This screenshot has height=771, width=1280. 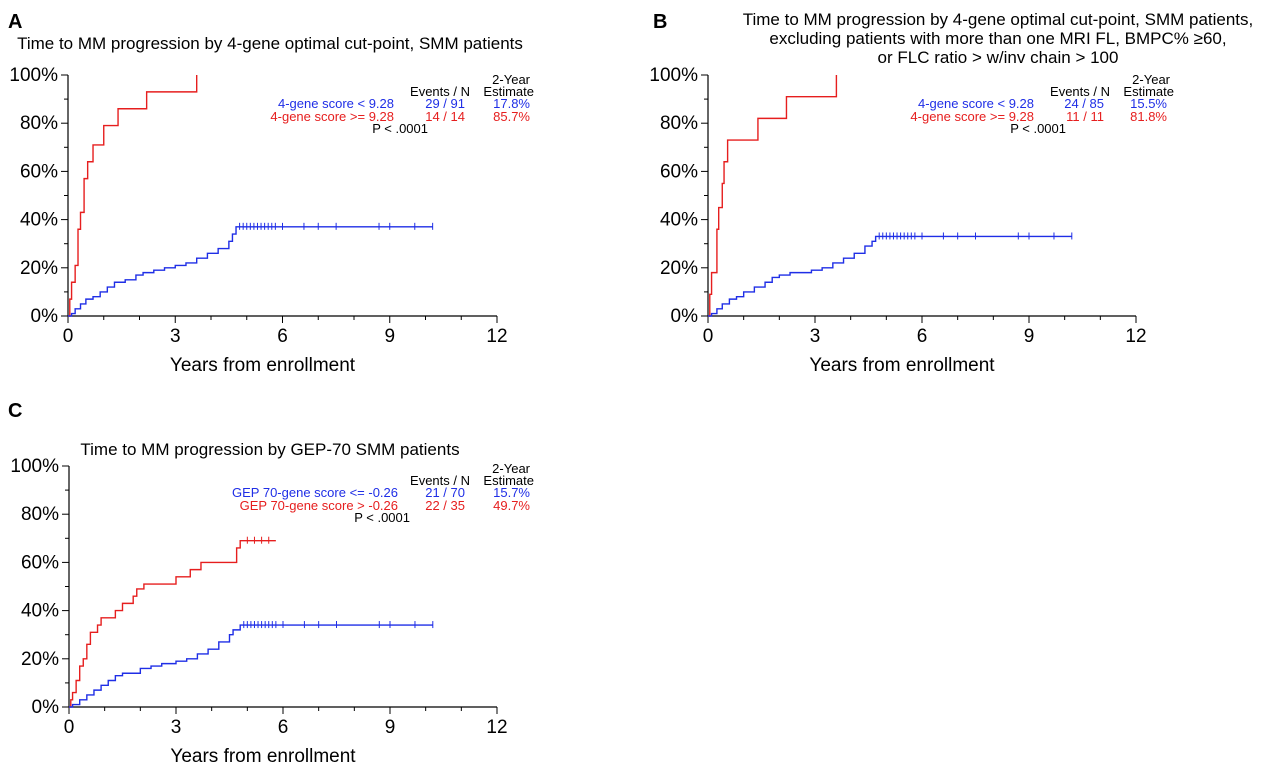 What do you see at coordinates (679, 220) in the screenshot?
I see `panel-b-y-tick-label: 40%` at bounding box center [679, 220].